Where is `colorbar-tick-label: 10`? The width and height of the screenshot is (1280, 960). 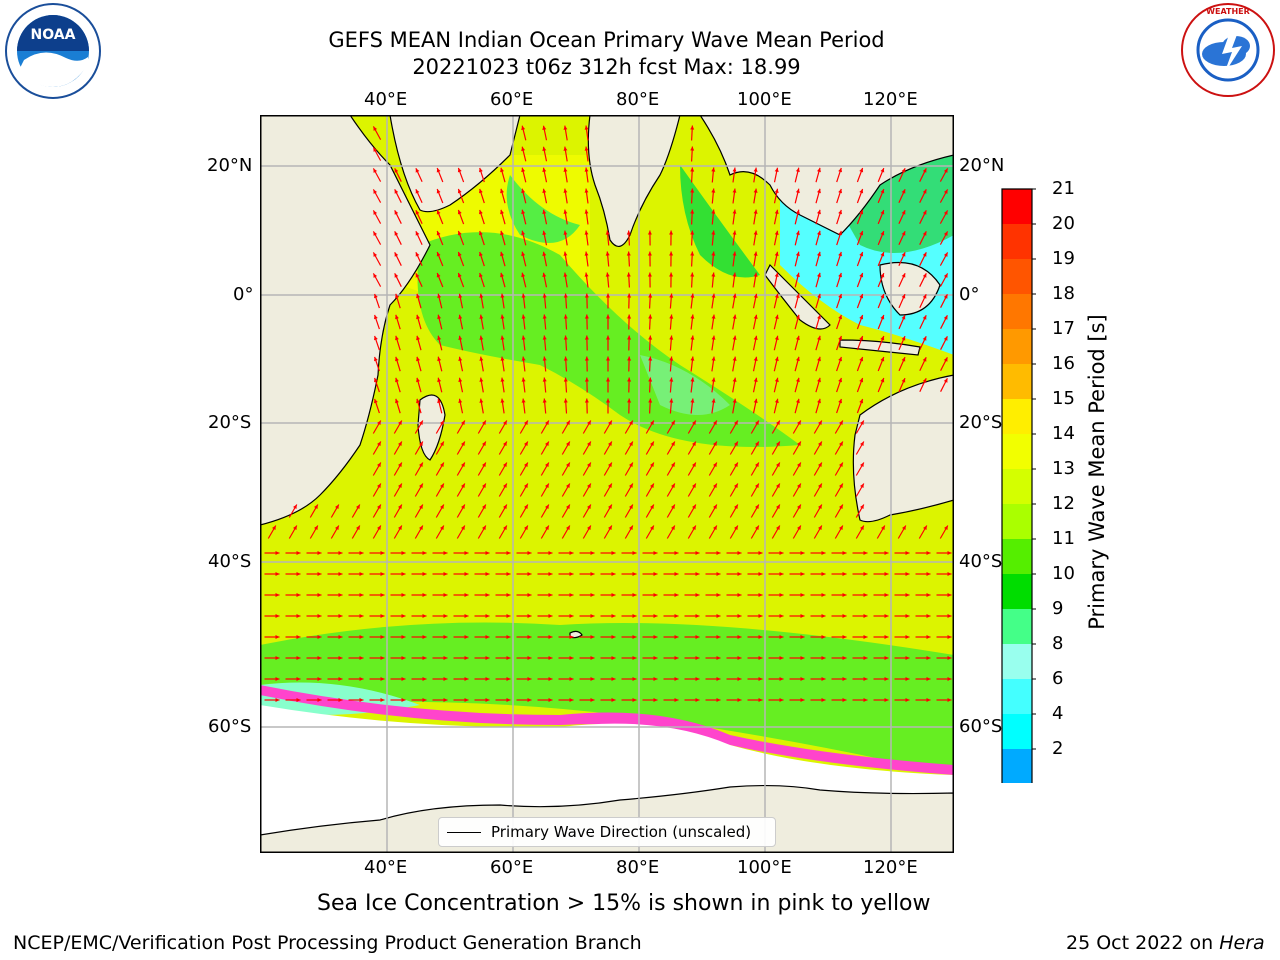
colorbar-tick-label: 10 is located at coordinates (1063, 573).